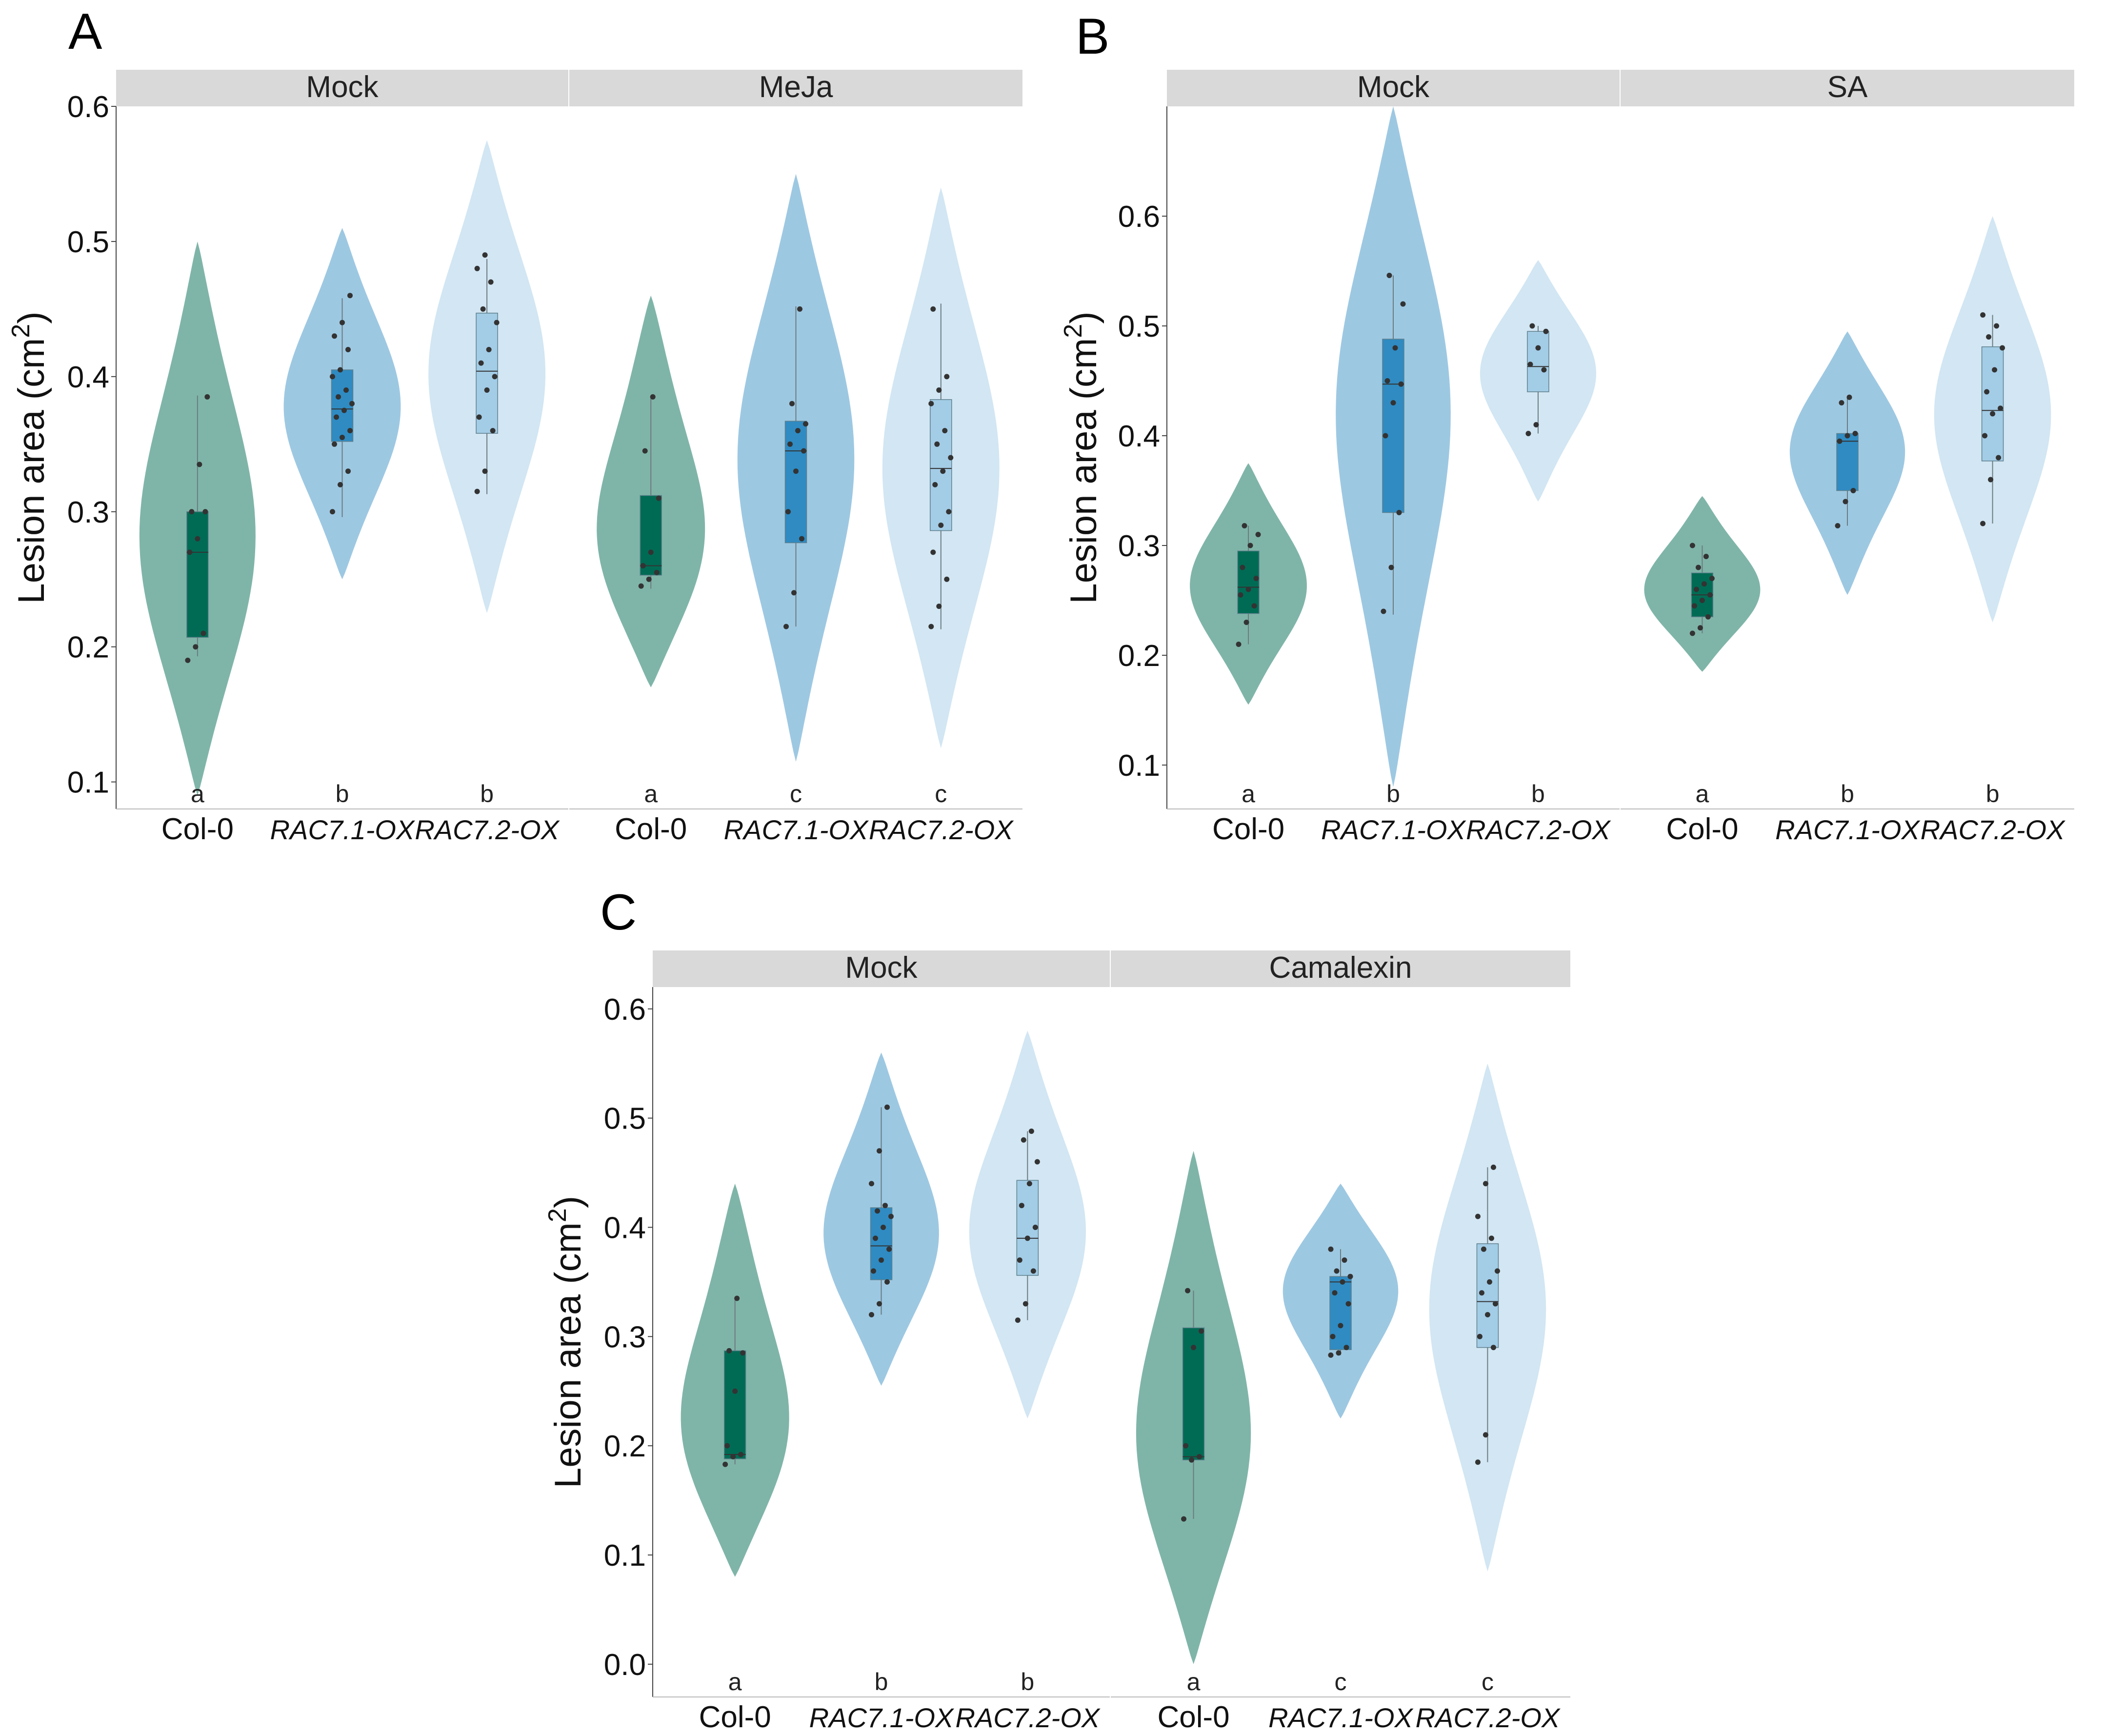 This screenshot has width=2124, height=1736. Describe the element at coordinates (625, 1337) in the screenshot. I see `y-tick-label: 0.3` at that location.